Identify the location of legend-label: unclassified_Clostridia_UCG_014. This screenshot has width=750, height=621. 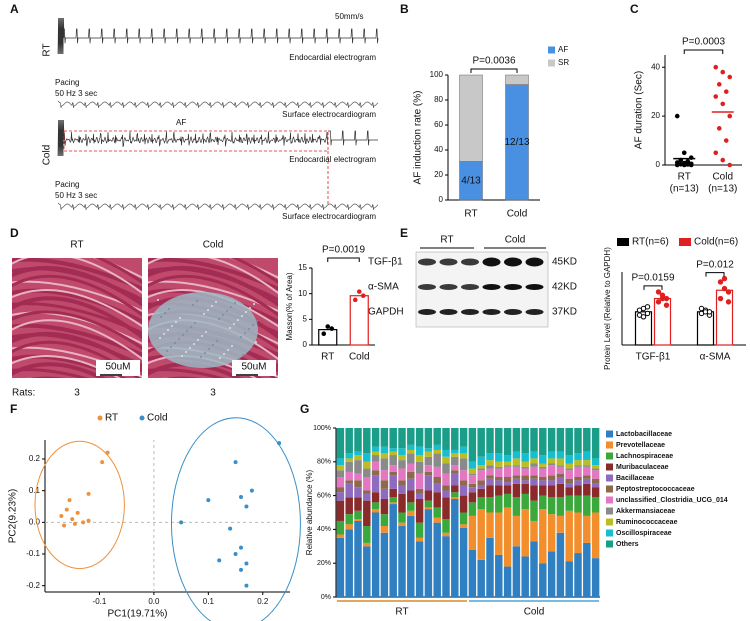
(672, 500).